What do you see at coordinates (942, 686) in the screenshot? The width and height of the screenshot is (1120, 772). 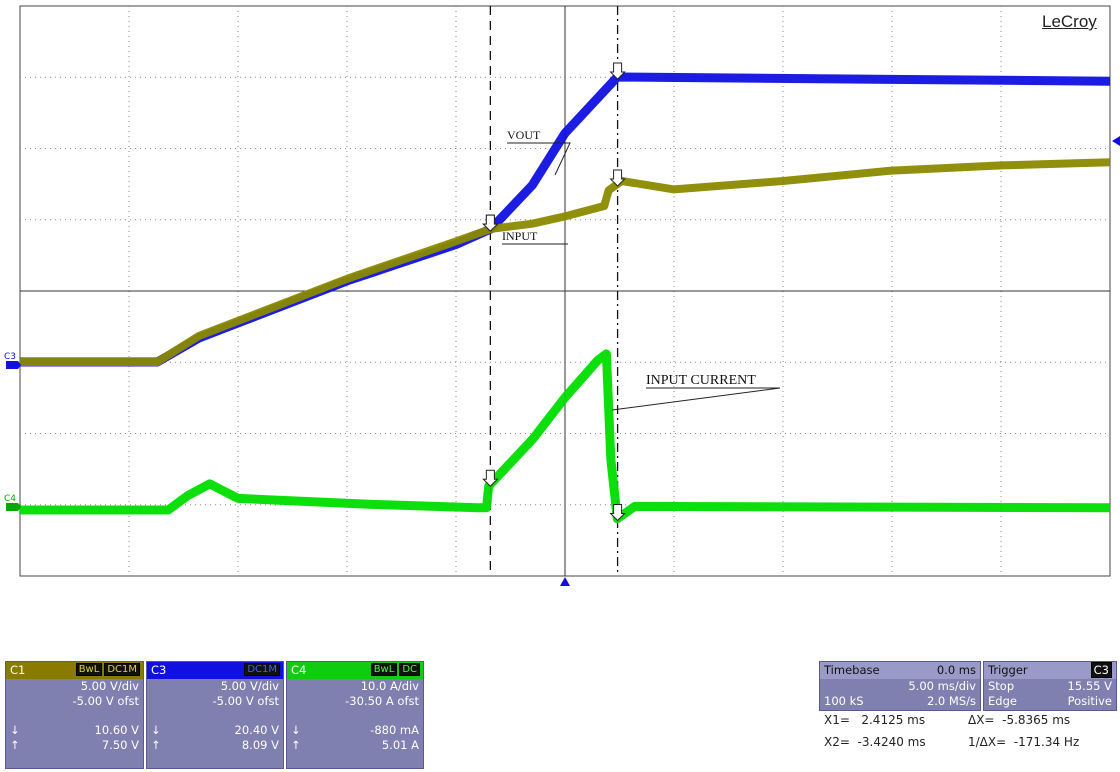 I see `time-per-div: 5.00 ms/div` at bounding box center [942, 686].